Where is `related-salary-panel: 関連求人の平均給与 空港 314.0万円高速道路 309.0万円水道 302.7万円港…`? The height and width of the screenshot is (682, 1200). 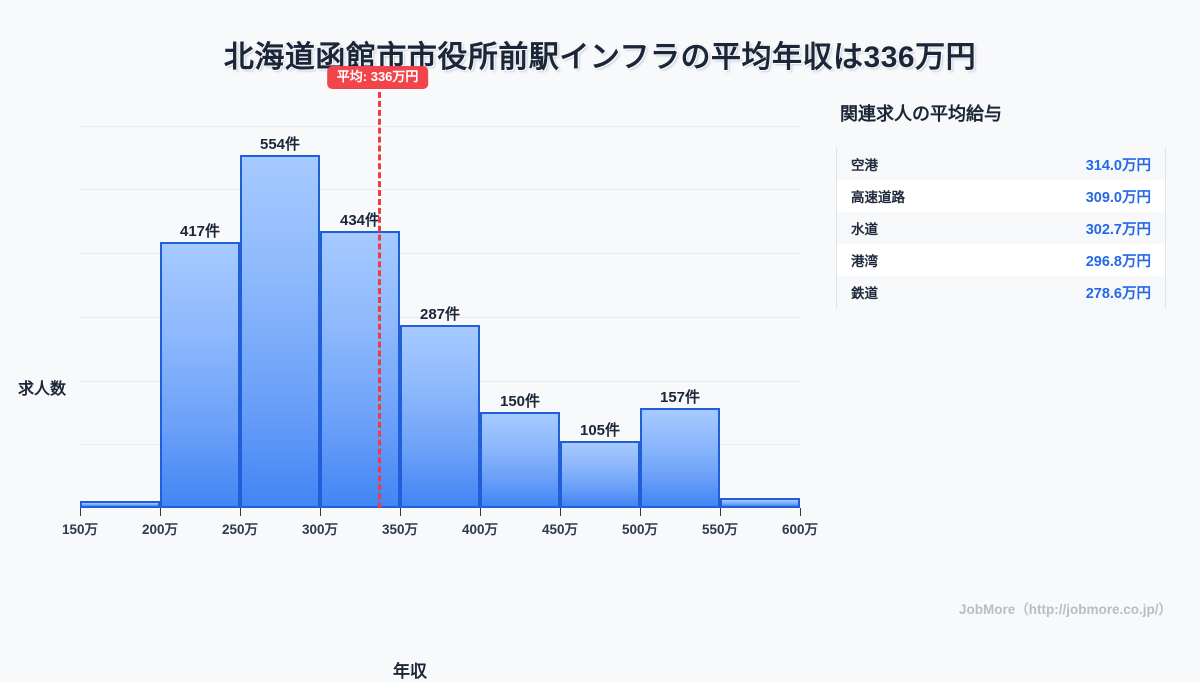
related-salary-panel: 関連求人の平均給与 空港 314.0万円高速道路 309.0万円水道 302.7万円港… is located at coordinates (1001, 204).